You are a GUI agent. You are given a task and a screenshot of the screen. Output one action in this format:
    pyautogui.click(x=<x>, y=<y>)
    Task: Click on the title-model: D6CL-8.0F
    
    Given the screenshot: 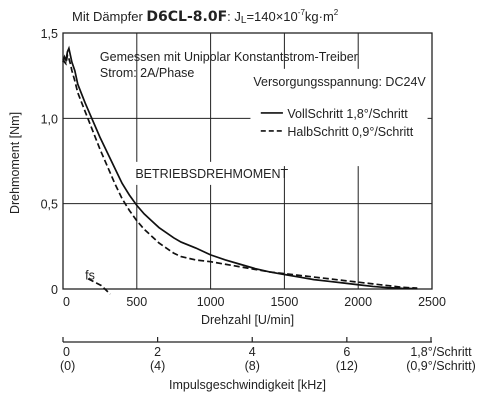 What is the action you would take?
    pyautogui.click(x=186, y=17)
    